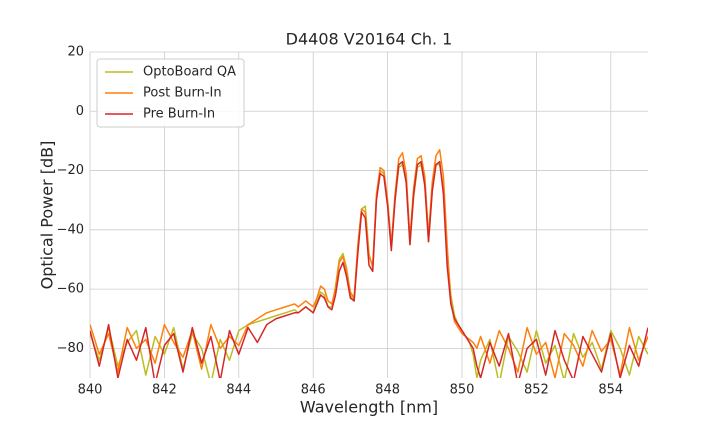  I want to click on x-tick-label: 842, so click(164, 390).